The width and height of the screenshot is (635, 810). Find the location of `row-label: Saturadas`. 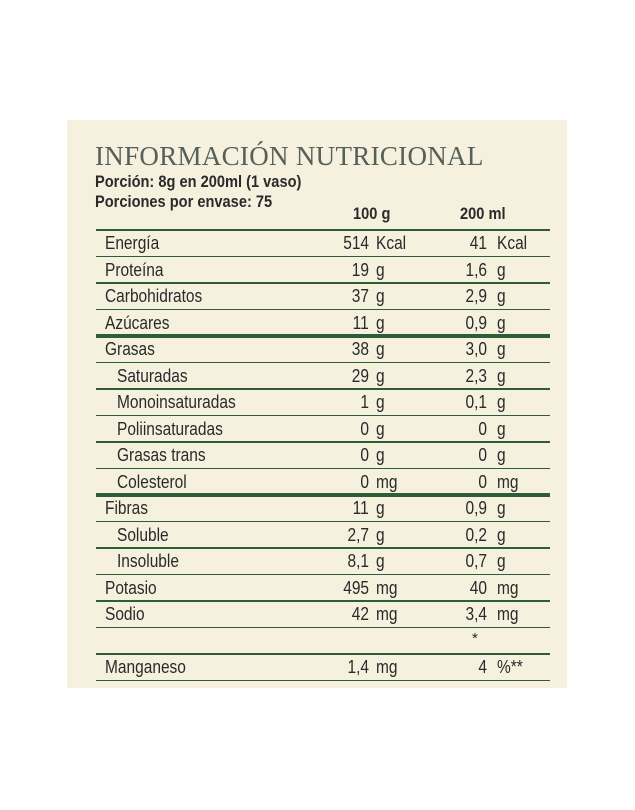

row-label: Saturadas is located at coordinates (152, 375).